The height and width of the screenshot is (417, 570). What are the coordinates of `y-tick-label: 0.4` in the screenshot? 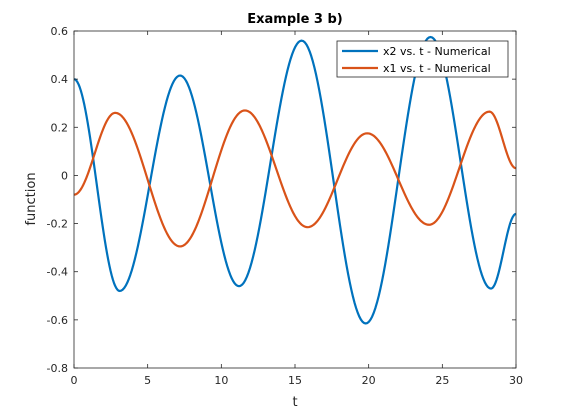 It's located at (60, 79).